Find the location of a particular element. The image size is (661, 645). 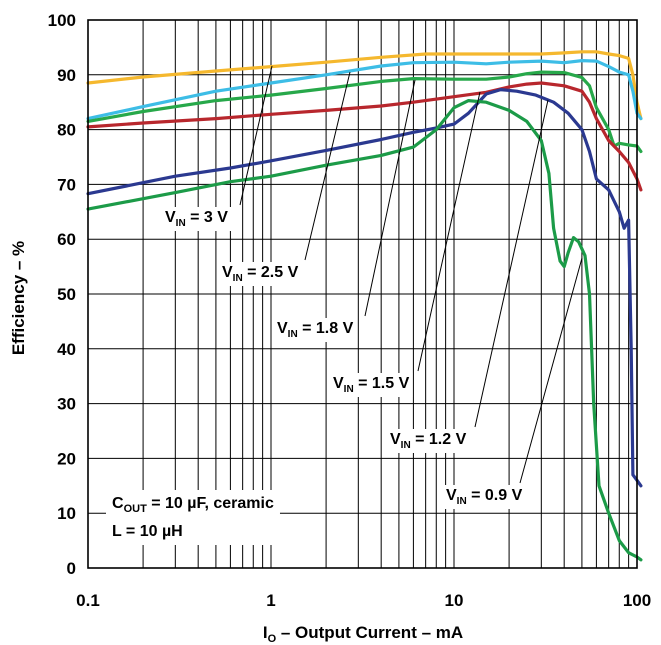

series-label-4: VIN = 1.5 V is located at coordinates (371, 385).